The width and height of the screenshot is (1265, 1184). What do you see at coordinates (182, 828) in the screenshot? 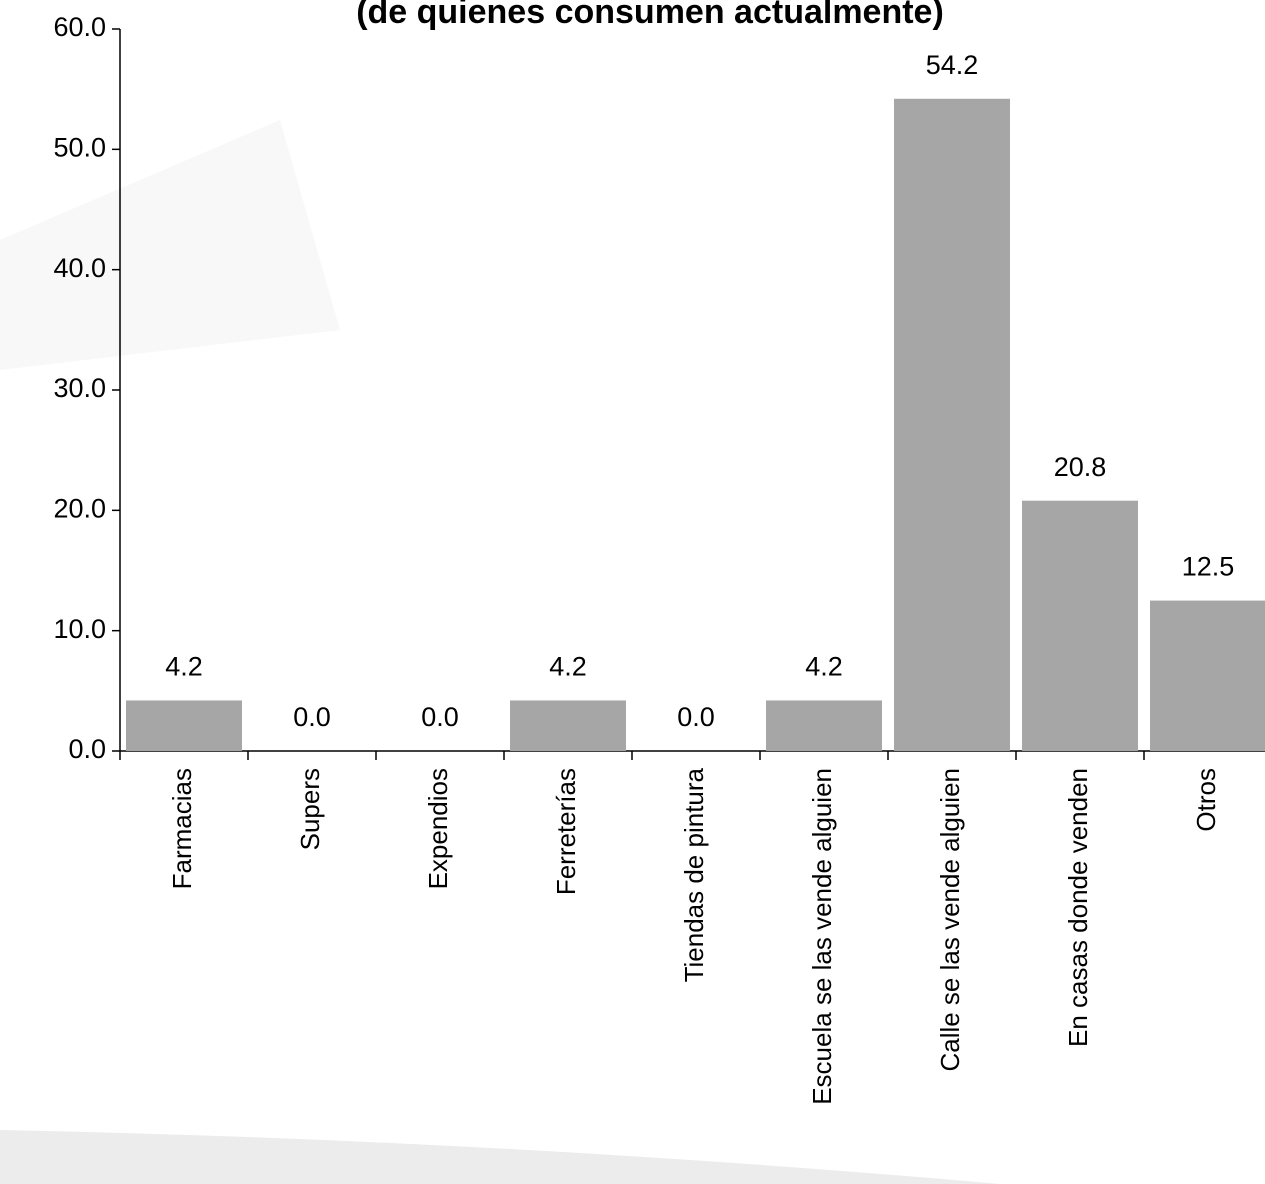
I see `x-tick-label: Farmacias` at bounding box center [182, 828].